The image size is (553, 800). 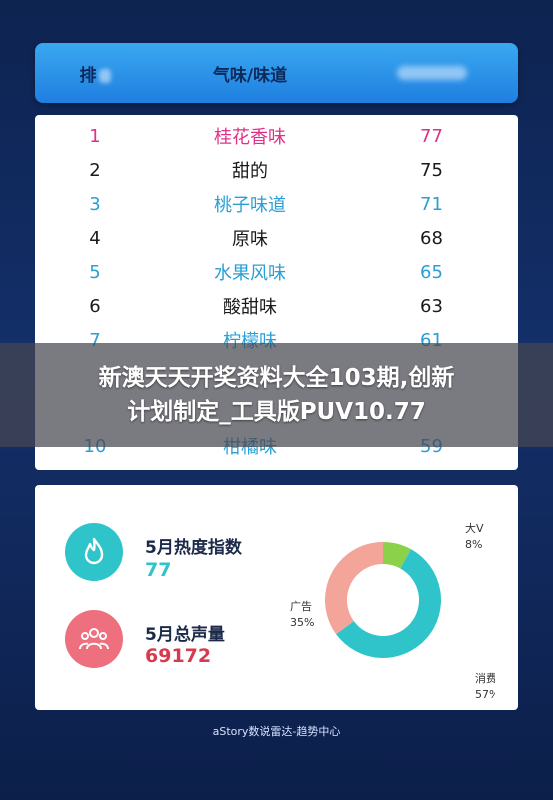 I want to click on cell-rank: 4, so click(x=95, y=238).